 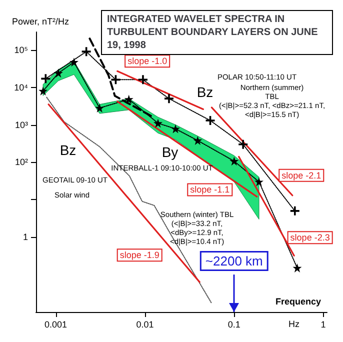 What do you see at coordinates (234, 325) in the screenshot?
I see `x-tick-label: 0.1` at bounding box center [234, 325].